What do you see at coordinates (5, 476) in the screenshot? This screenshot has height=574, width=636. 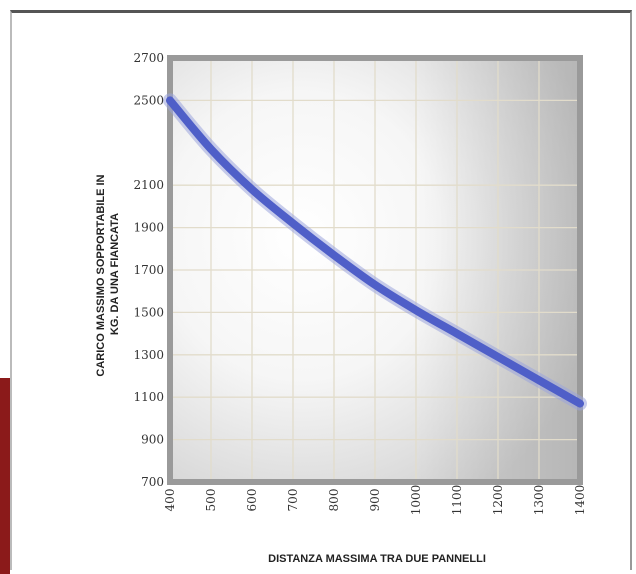 I see `red-accent-bar` at bounding box center [5, 476].